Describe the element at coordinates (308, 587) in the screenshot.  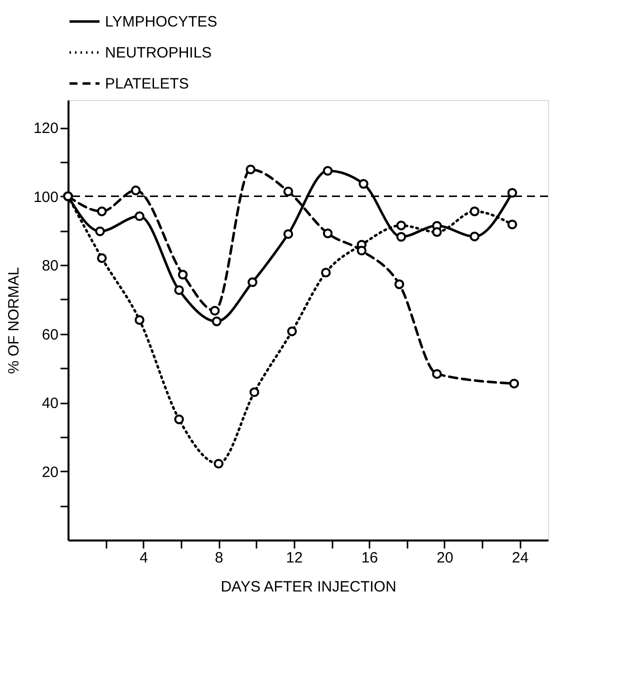
I see `x-axis-title: DAYS AFTER INJECTION` at that location.